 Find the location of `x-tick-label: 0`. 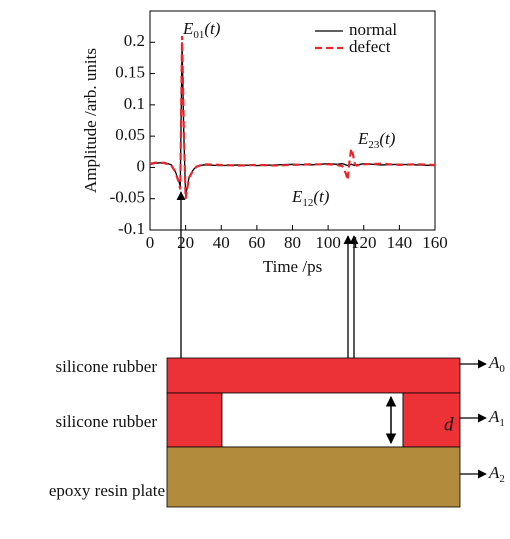

x-tick-label: 0 is located at coordinates (150, 242).